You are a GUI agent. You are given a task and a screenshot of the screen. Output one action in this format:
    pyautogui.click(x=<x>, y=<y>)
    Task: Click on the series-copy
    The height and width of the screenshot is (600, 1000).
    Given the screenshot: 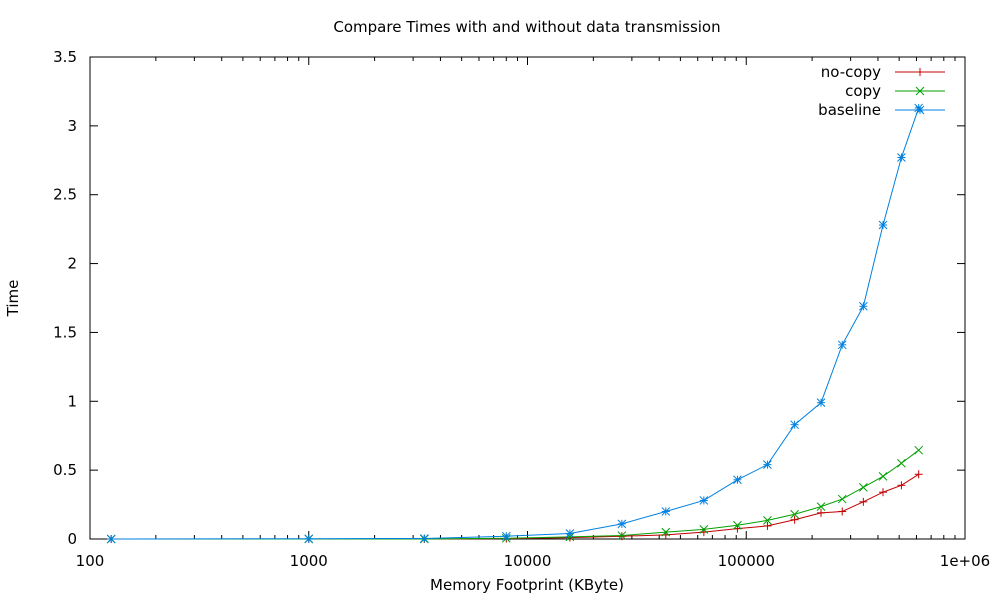 What is the action you would take?
    pyautogui.click(x=515, y=494)
    